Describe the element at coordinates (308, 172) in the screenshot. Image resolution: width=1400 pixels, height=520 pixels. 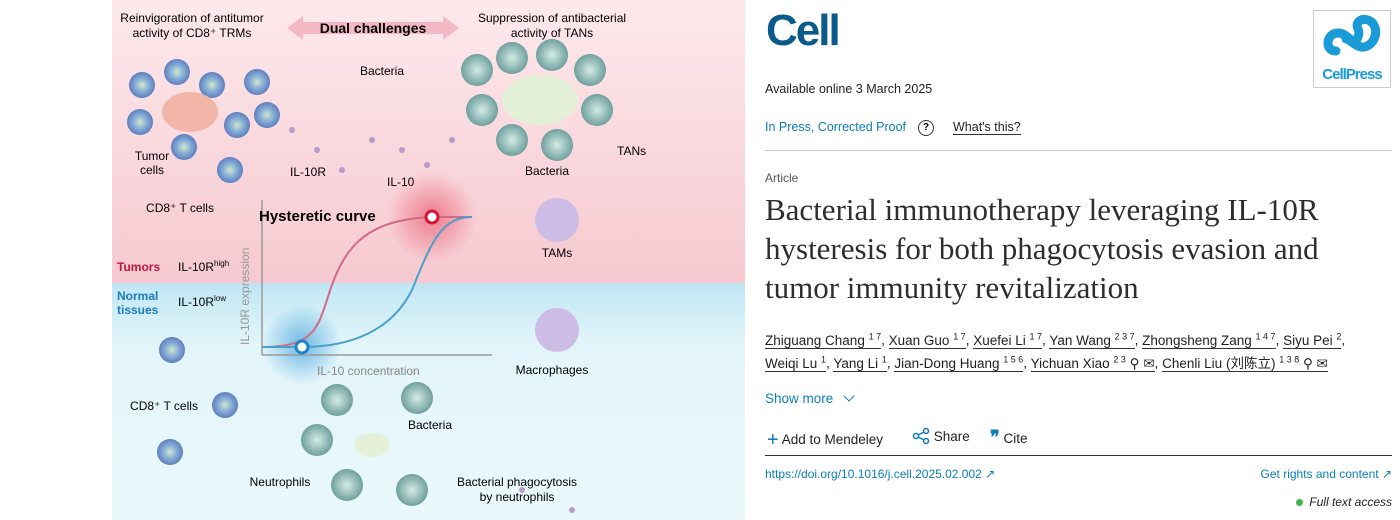
I see `label-il10r: IL-10R` at that location.